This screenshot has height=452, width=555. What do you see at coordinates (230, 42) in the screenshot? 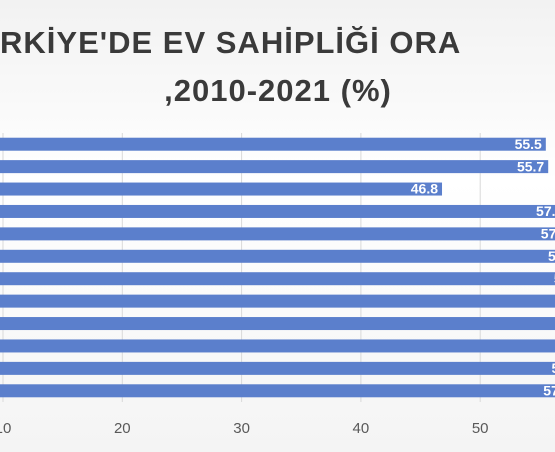
I see `chart-title: RKİYE'DE EV SAHİPLİĞİ ORA` at bounding box center [230, 42].